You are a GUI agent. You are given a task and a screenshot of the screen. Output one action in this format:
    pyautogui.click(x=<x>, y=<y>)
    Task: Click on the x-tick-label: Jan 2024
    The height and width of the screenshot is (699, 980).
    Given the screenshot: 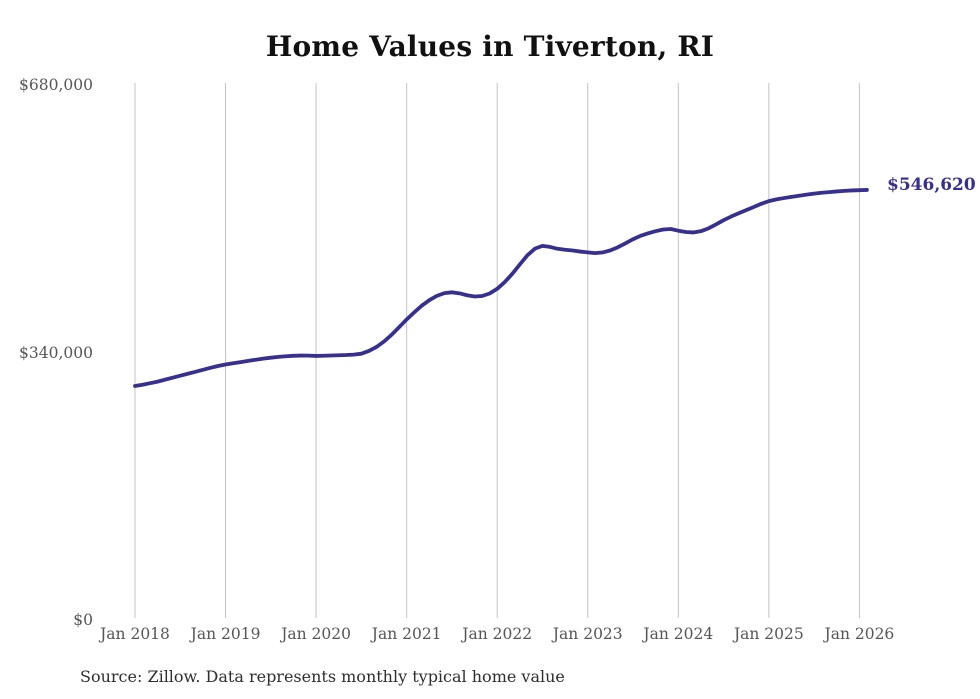 What is the action you would take?
    pyautogui.click(x=678, y=634)
    